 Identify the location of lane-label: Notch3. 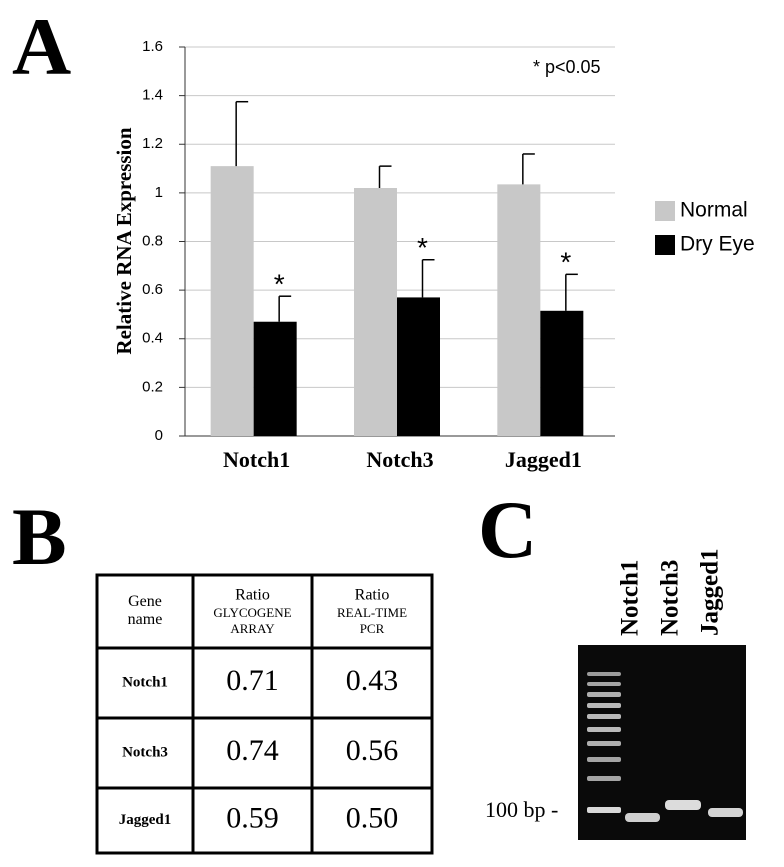
(670, 598).